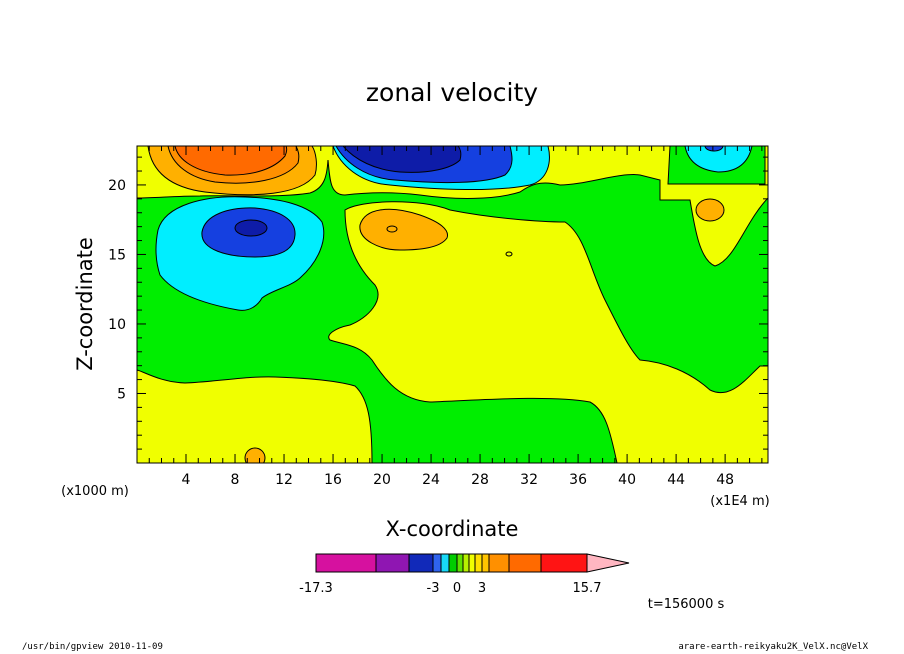 The height and width of the screenshot is (654, 904). What do you see at coordinates (92, 647) in the screenshot?
I see `footer-left: /usr/bin/gpview 2010-11-09` at bounding box center [92, 647].